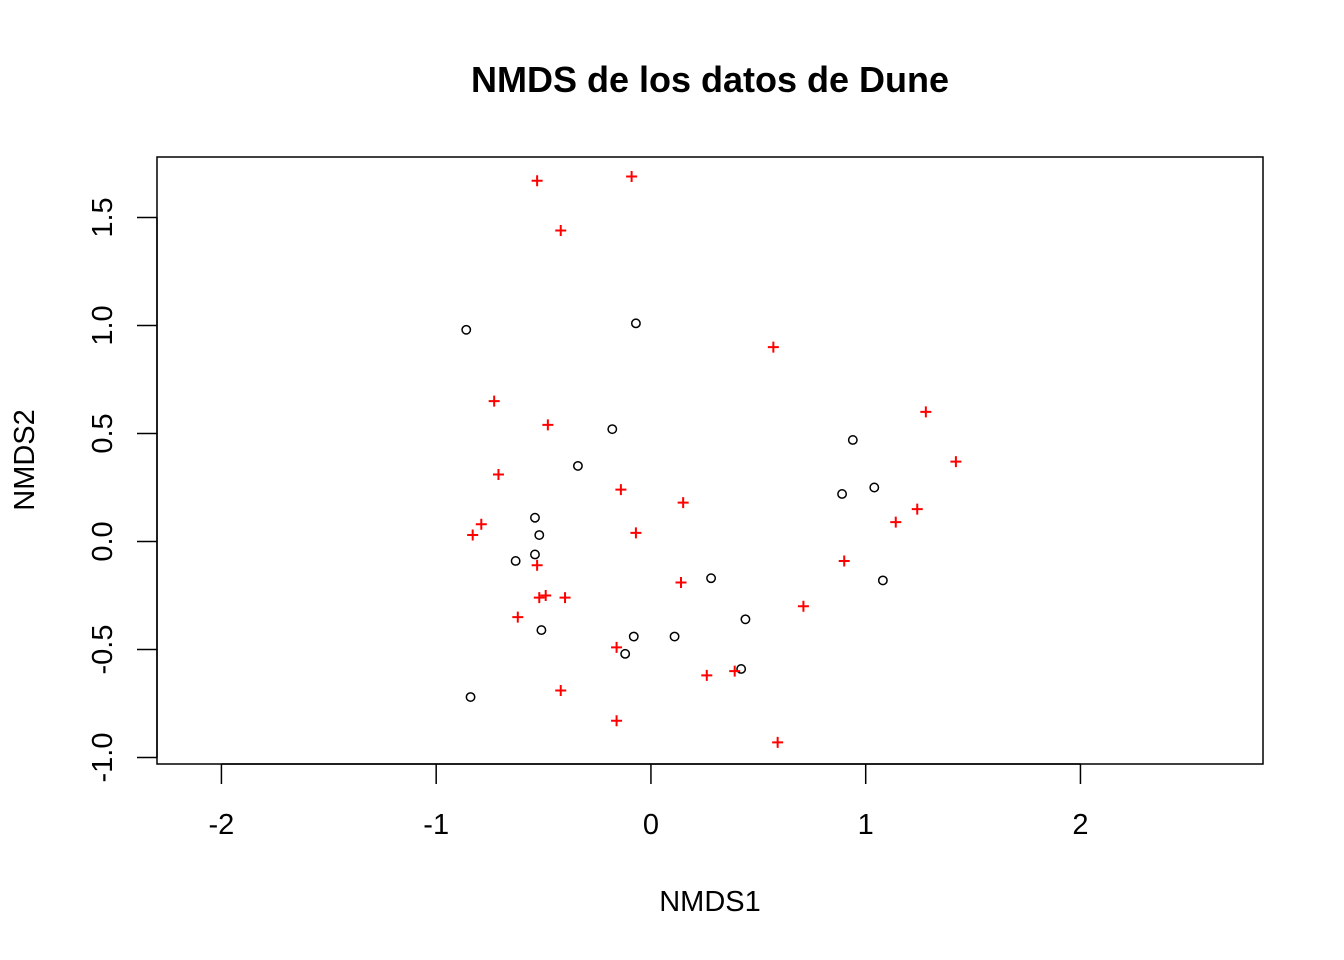  What do you see at coordinates (649, 802) in the screenshot?
I see `x-axis: -2 -1 0 1 2` at bounding box center [649, 802].